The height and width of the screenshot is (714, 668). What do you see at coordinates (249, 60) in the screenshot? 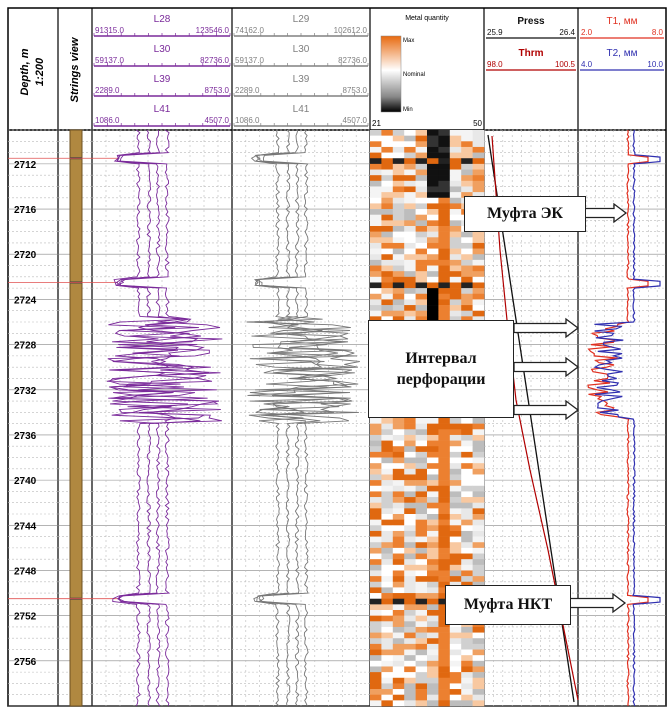
I see `curve-min-label: 59137.0` at bounding box center [249, 60].